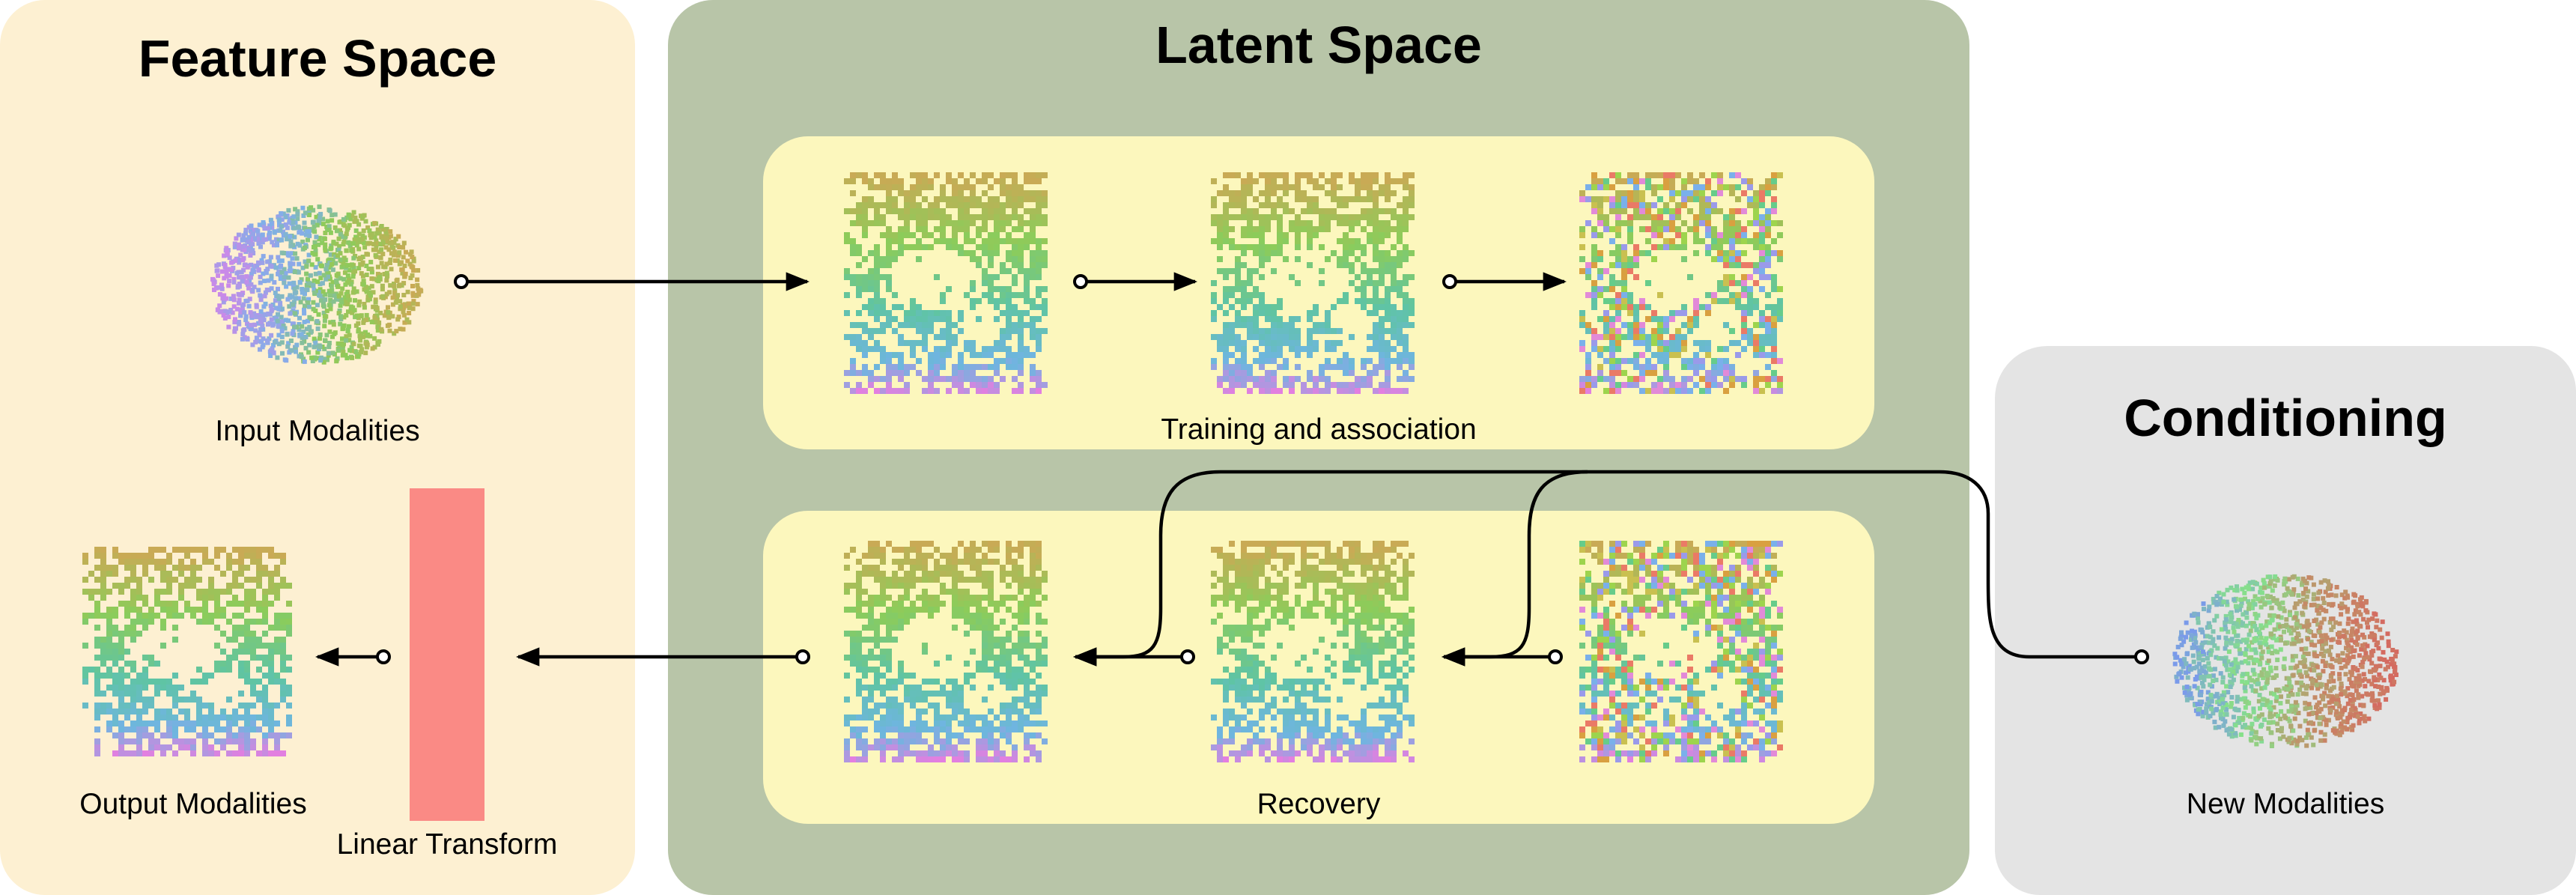 This screenshot has height=895, width=2576. What do you see at coordinates (317, 431) in the screenshot?
I see `input-modalities-label: Input Modalities` at bounding box center [317, 431].